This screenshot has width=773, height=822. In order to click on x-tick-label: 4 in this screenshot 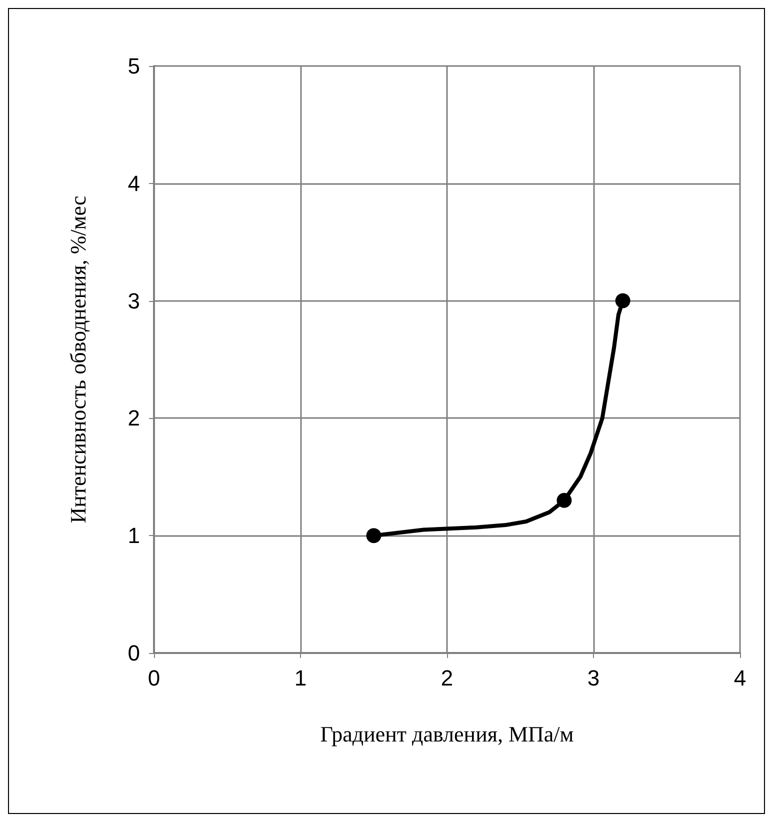, I will do `click(740, 678)`.